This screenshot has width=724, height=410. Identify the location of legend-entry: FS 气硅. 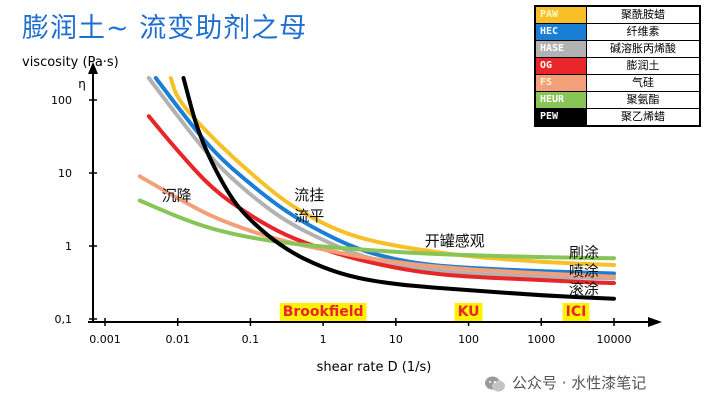
(617, 83).